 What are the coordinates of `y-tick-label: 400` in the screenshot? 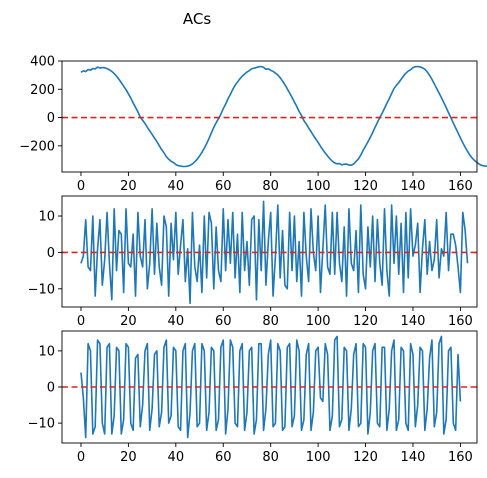 It's located at (42, 62).